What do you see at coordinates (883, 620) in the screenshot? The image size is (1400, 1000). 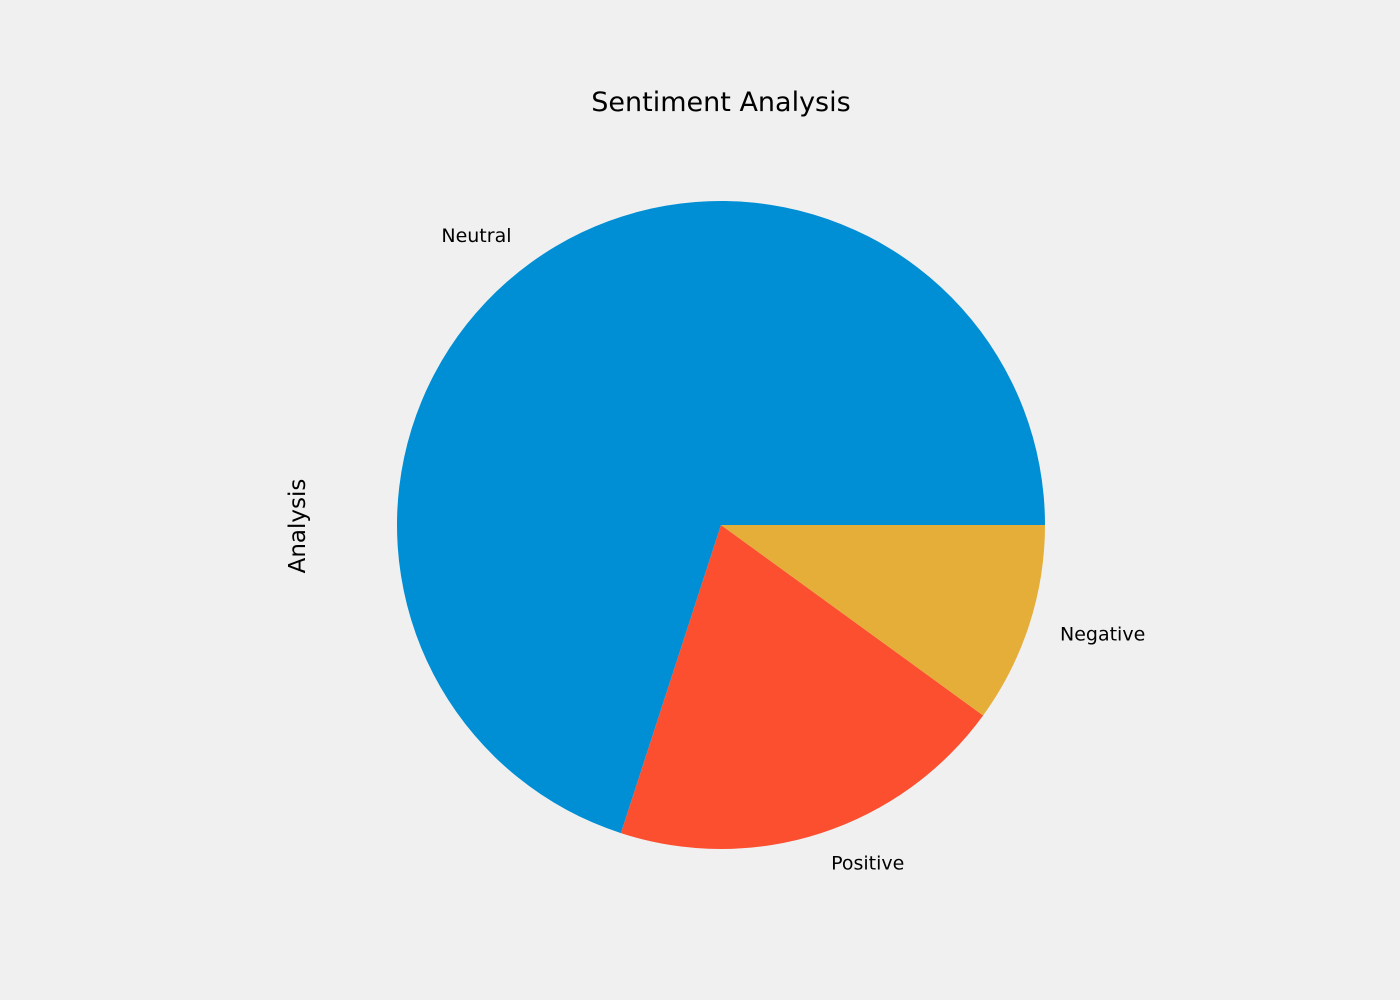 I see `pie-slice-negative` at bounding box center [883, 620].